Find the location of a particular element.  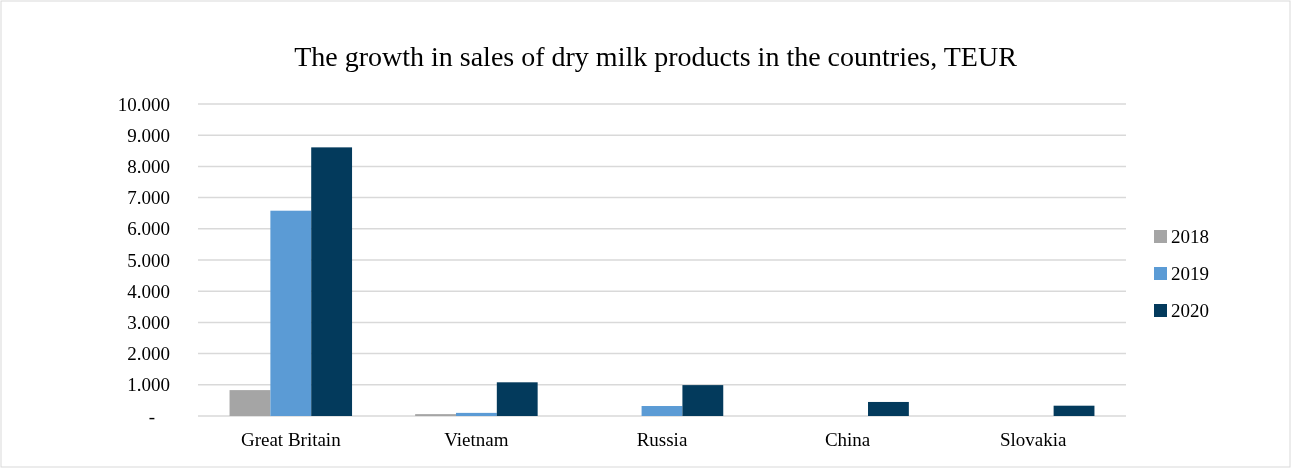

y-tick-label: 8.000 is located at coordinates (148, 167).